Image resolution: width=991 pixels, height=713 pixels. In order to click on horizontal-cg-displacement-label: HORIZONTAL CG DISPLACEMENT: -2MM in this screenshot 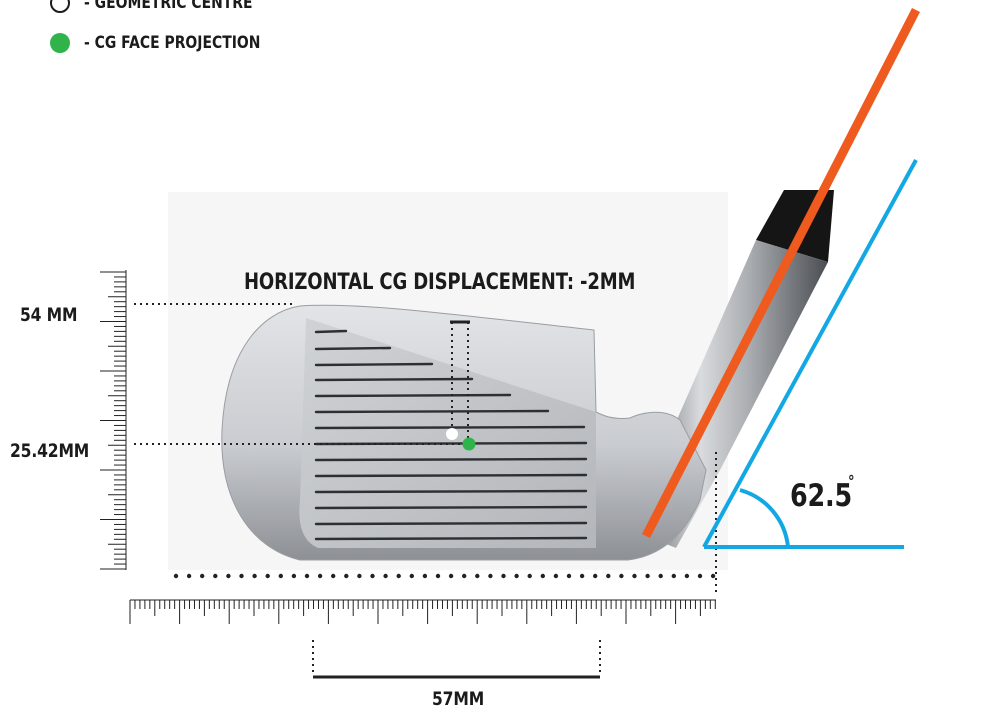, I will do `click(440, 282)`.